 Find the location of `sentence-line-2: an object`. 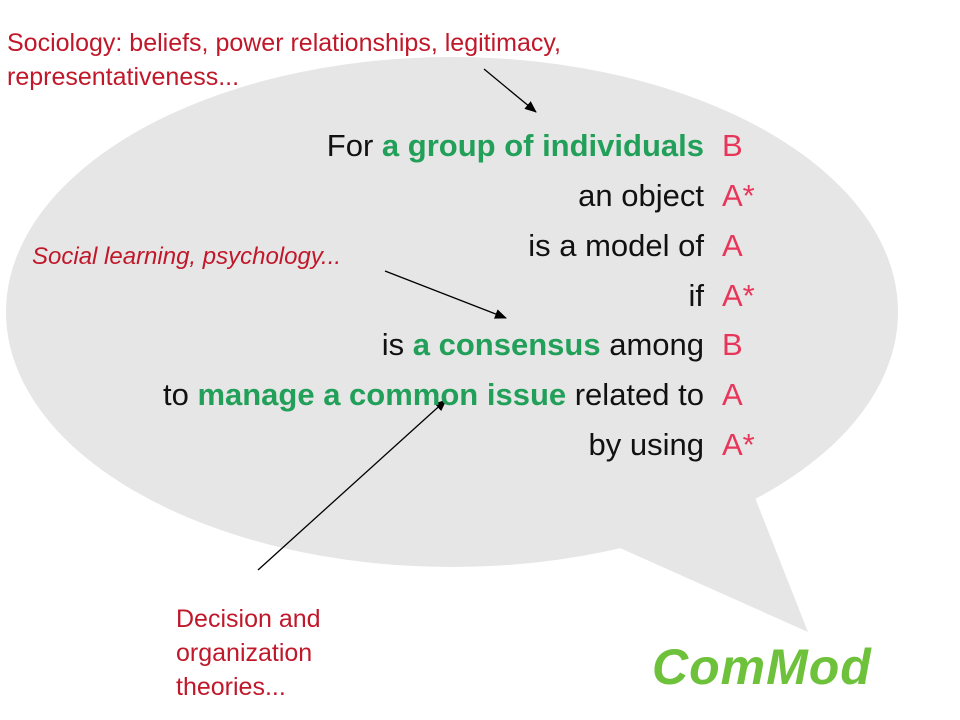

sentence-line-2: an object is located at coordinates (641, 195).